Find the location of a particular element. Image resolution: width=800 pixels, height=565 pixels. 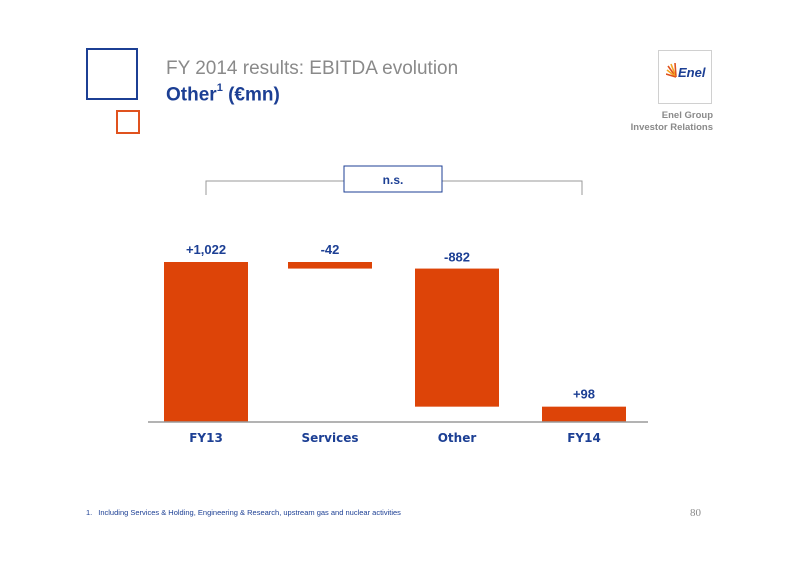

chart-x-labels: FY13 Services Other FY14 is located at coordinates (395, 438).